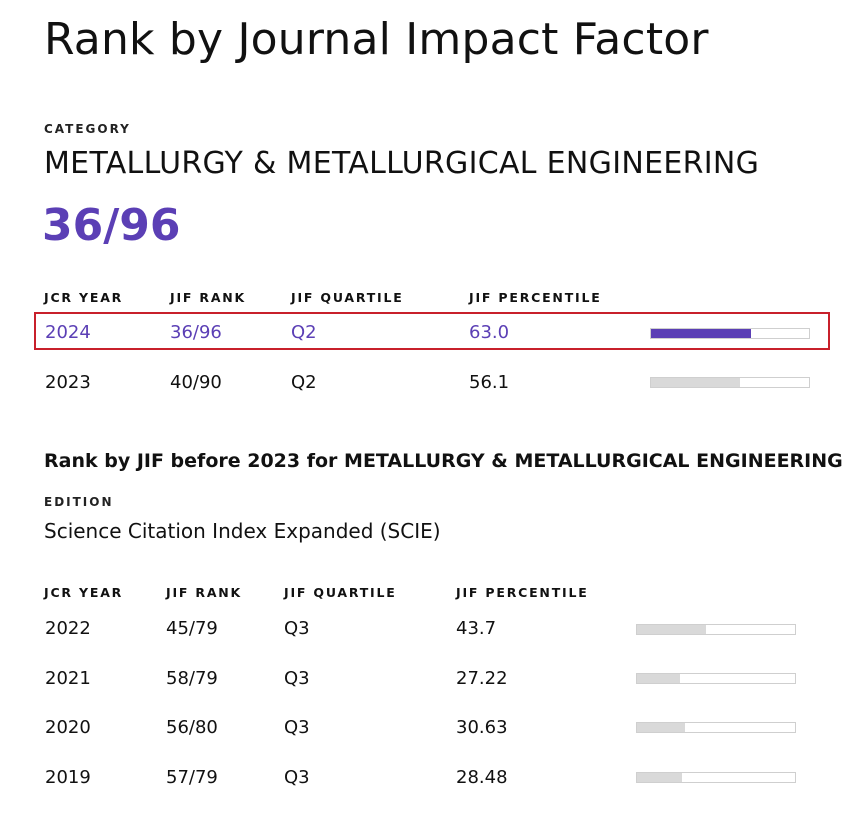 This screenshot has height=825, width=860. What do you see at coordinates (489, 382) in the screenshot?
I see `row-2023-percentile: 56.1` at bounding box center [489, 382].